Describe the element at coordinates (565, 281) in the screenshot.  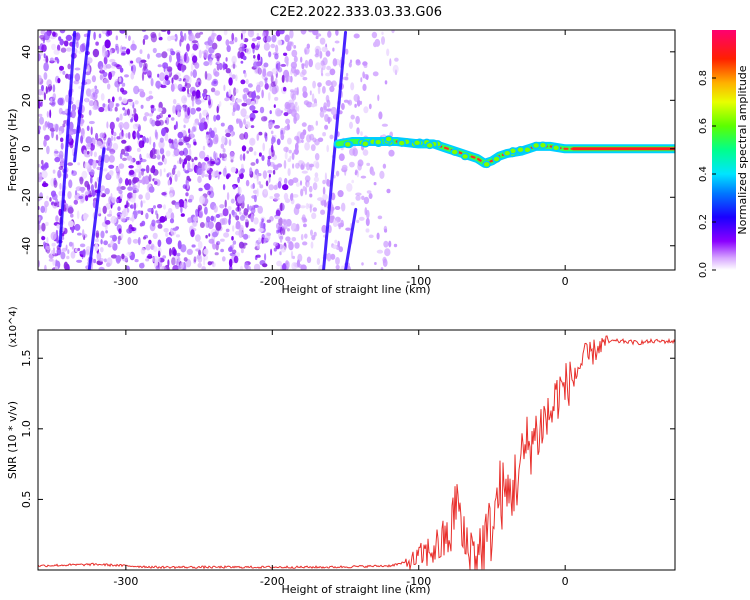
I see `x-tick-label: 0` at that location.